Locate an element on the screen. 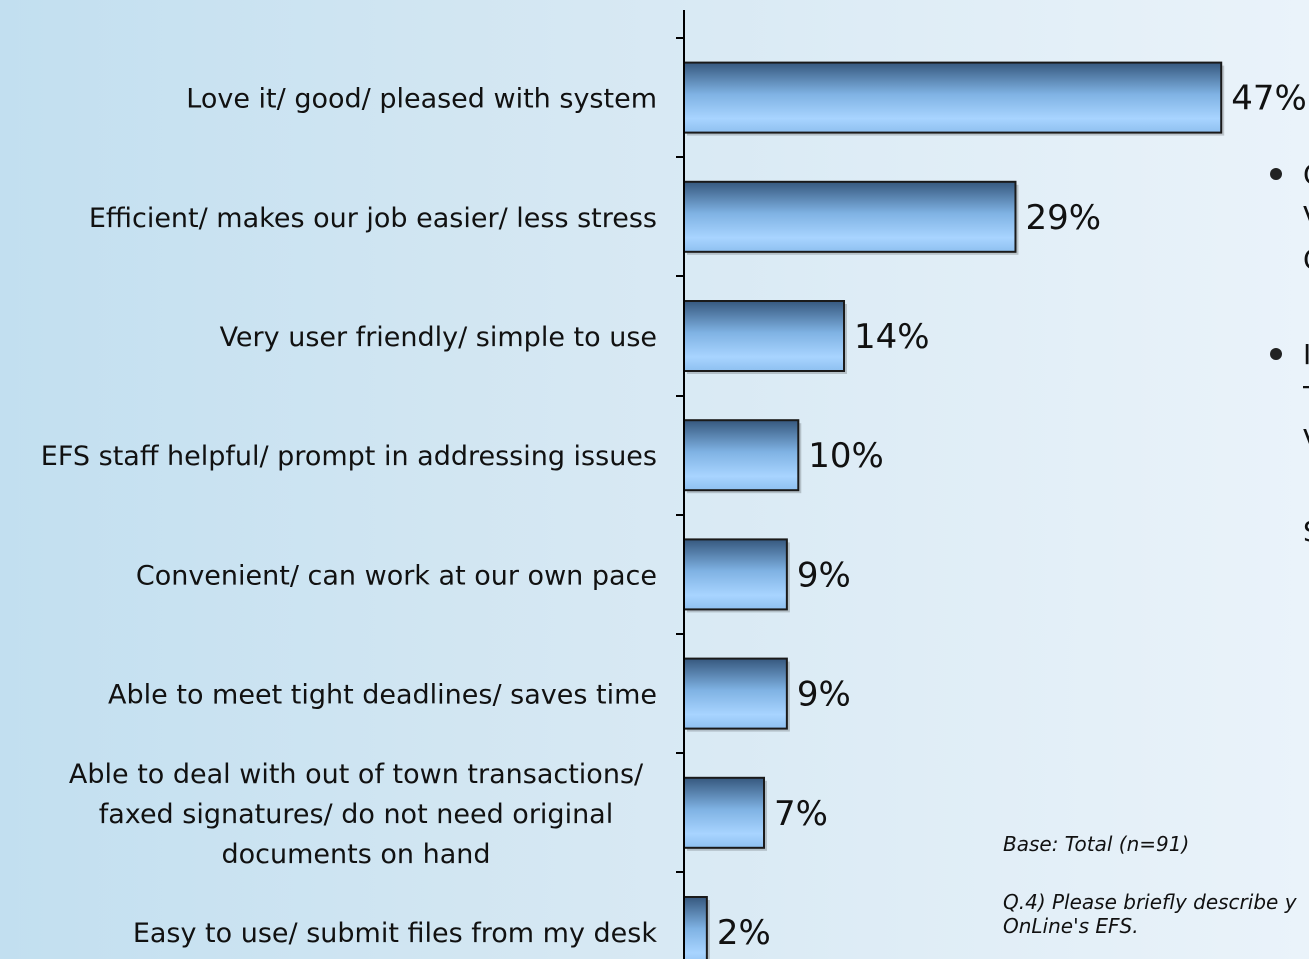 The image size is (1309, 959). bar-value-label: 47% is located at coordinates (1269, 99).